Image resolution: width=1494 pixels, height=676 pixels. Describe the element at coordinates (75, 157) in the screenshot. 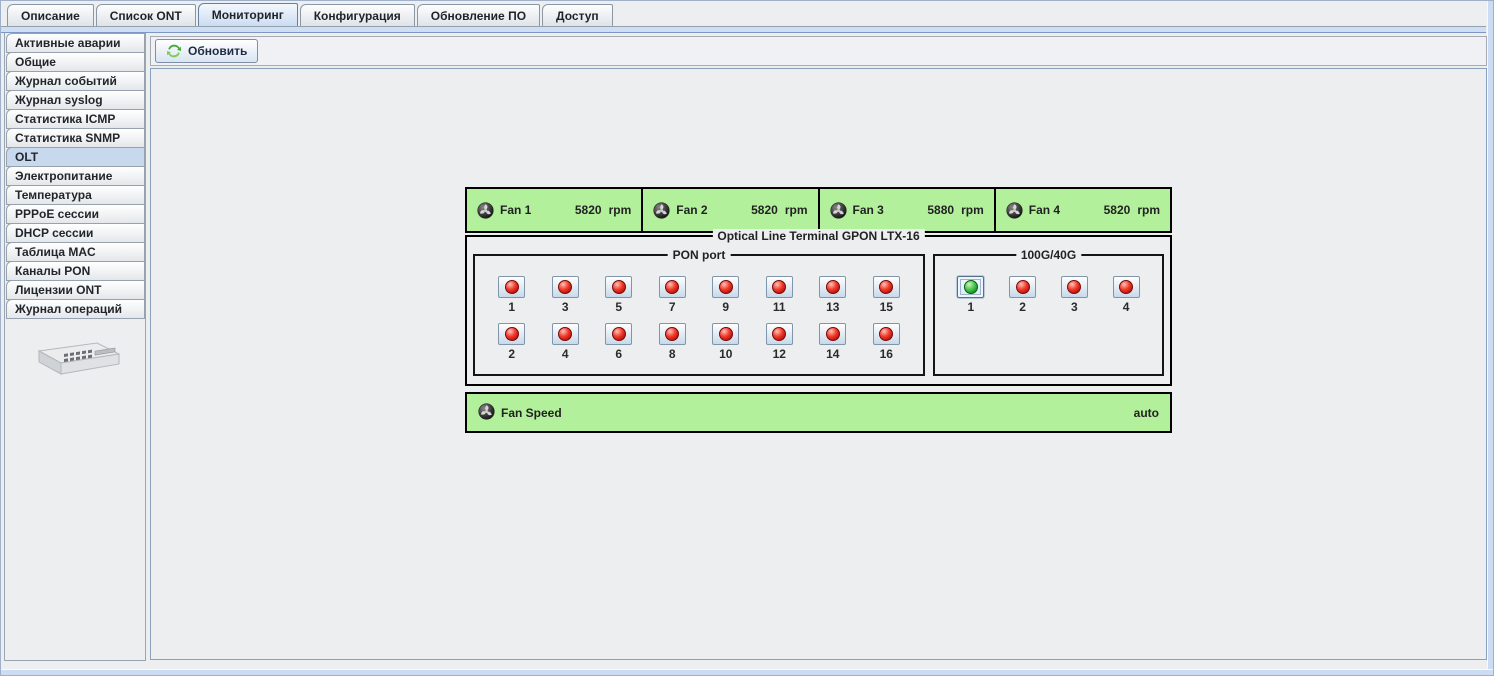

I see `sidebar-item-olt: OLT` at that location.